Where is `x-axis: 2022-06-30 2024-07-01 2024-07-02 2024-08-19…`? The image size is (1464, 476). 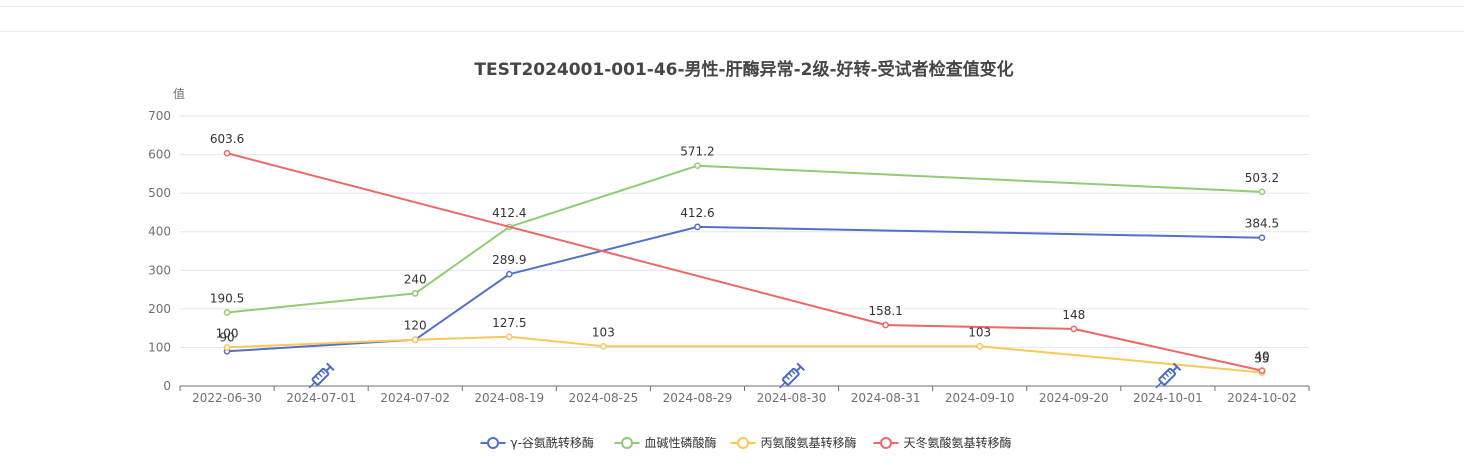
x-axis: 2022-06-30 2024-07-01 2024-07-02 2024-08-19… is located at coordinates (744, 395).